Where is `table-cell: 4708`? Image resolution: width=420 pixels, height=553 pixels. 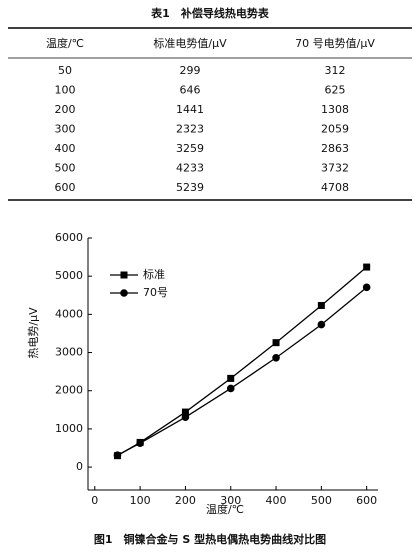 table-cell: 4708 is located at coordinates (335, 187).